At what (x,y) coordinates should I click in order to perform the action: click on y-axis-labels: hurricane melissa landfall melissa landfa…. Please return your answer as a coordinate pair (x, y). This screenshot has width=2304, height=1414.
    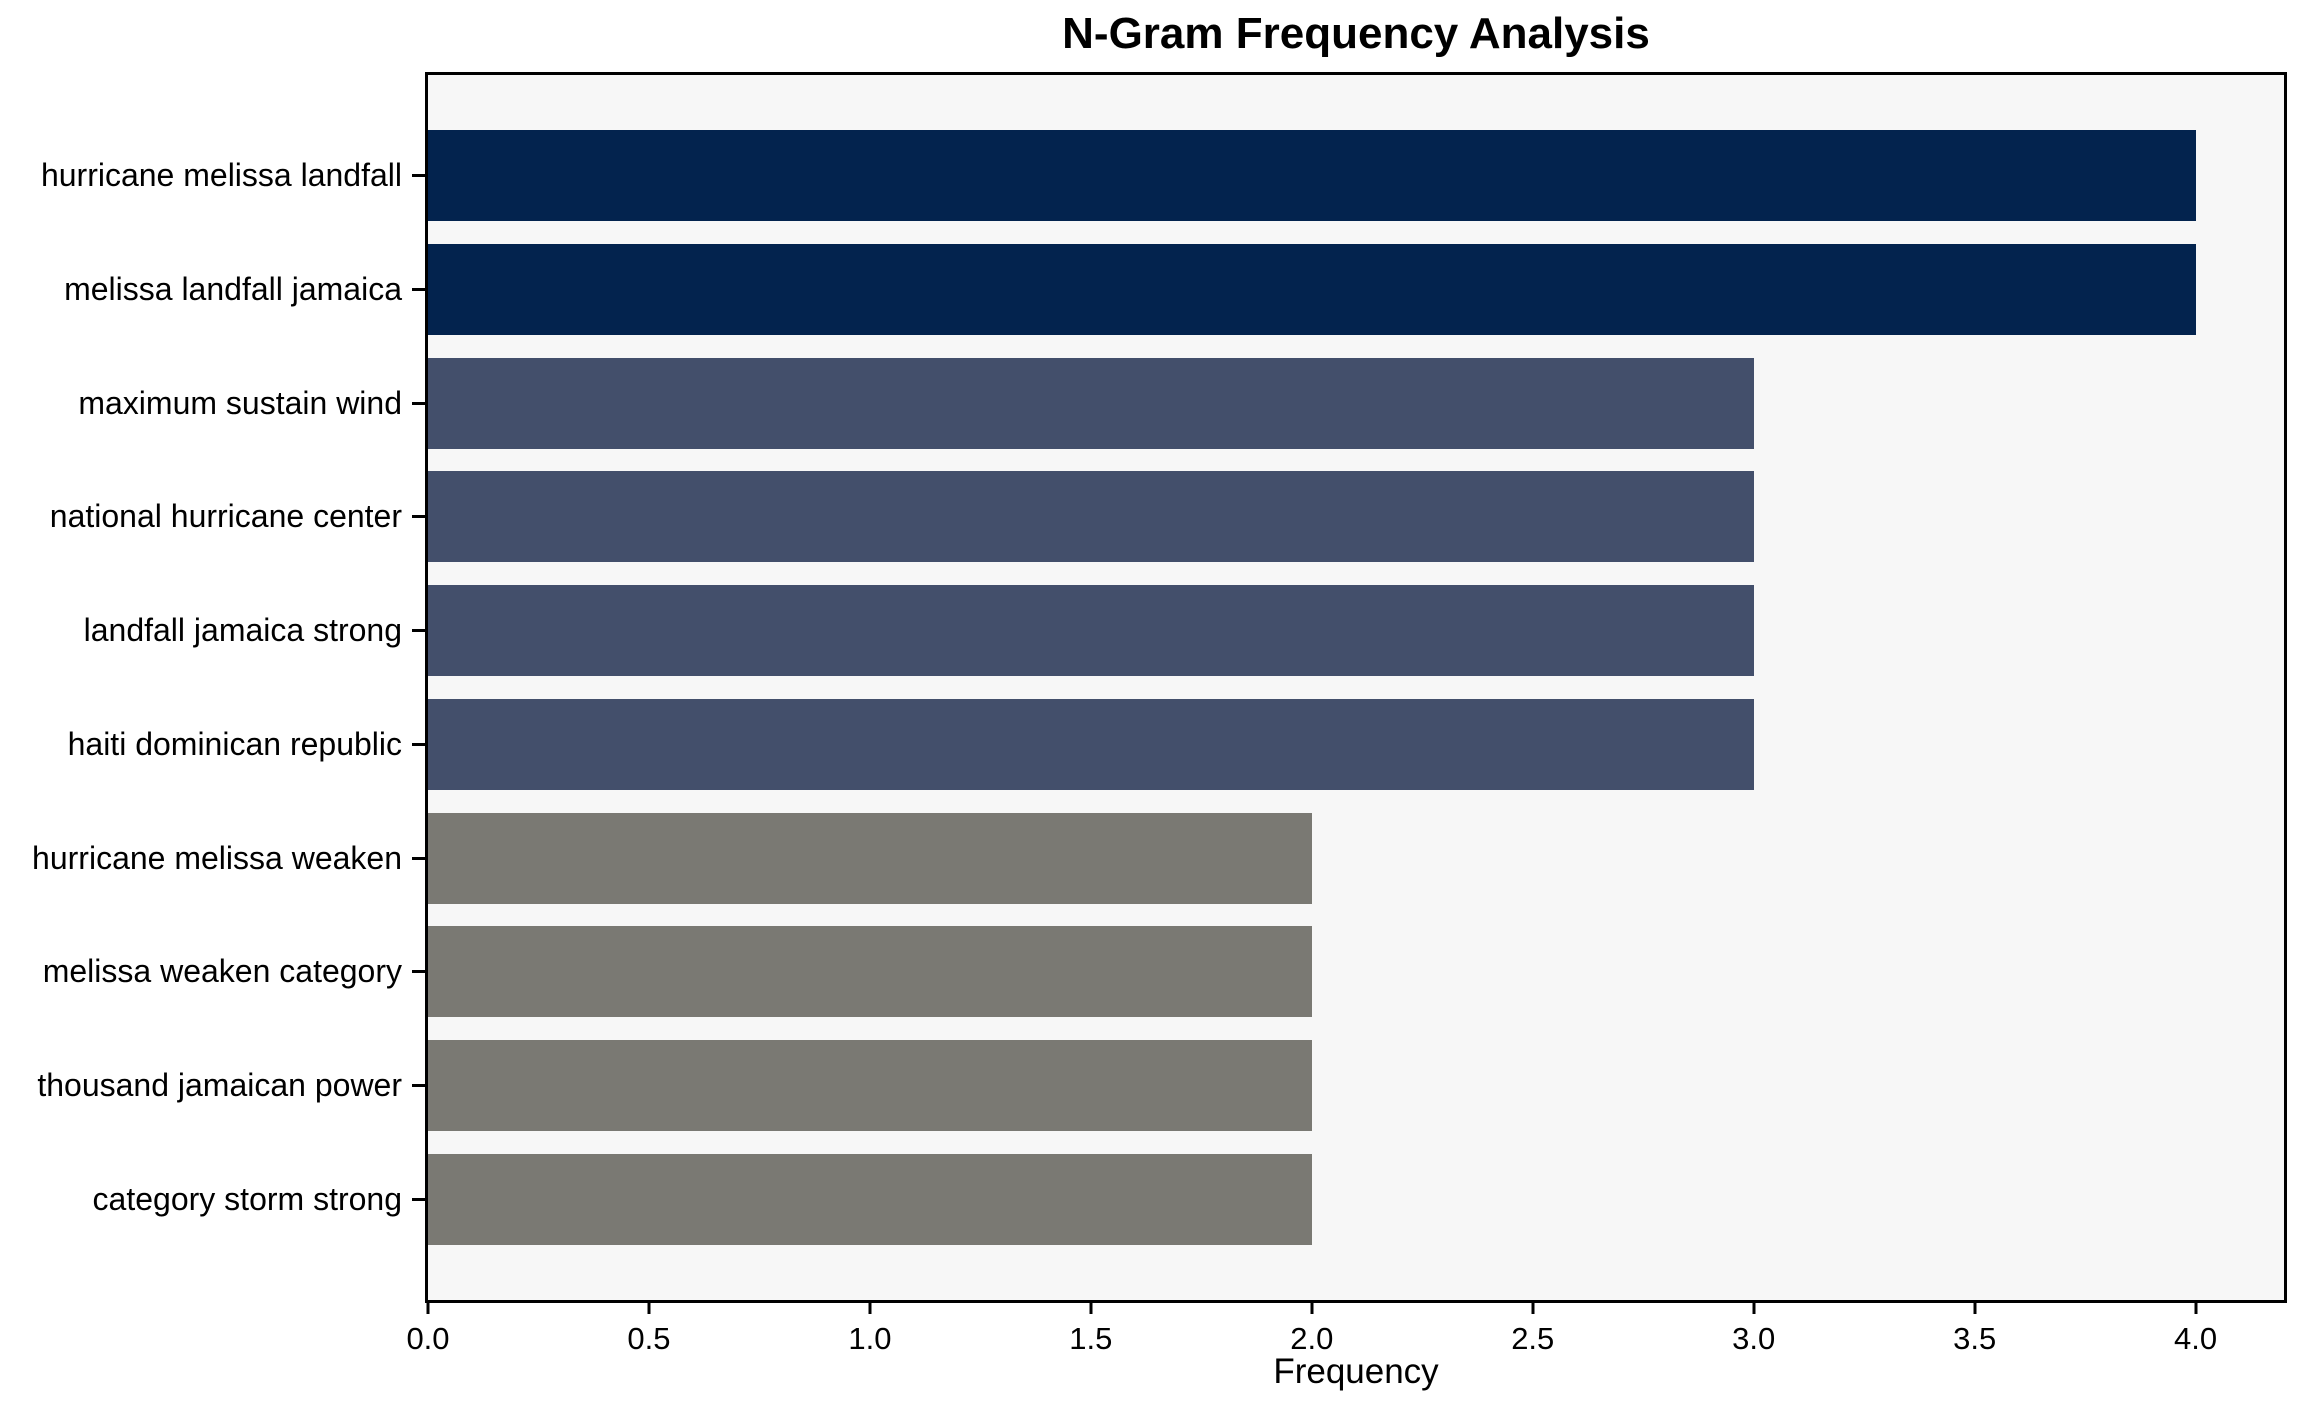
    Looking at the image, I should click on (212, 687).